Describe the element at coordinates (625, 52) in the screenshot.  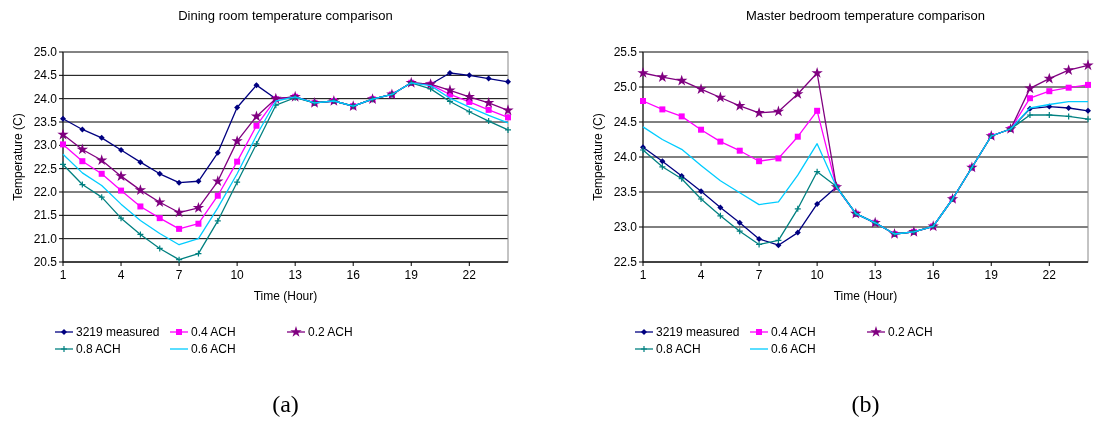
I see `y-tick-label: 25.5` at that location.